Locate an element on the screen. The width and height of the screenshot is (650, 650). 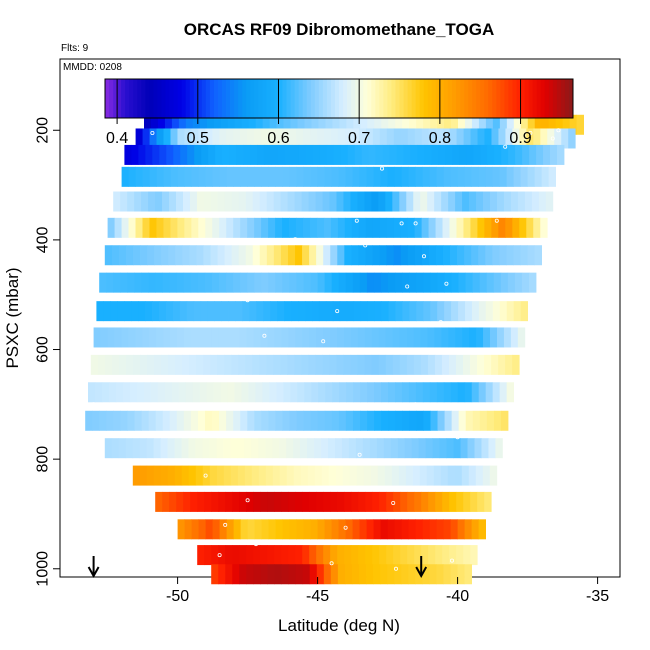
colorbar-ticks: 0.4 0.5 0.6 0.7 0.8 0.9 is located at coordinates (319, 113).